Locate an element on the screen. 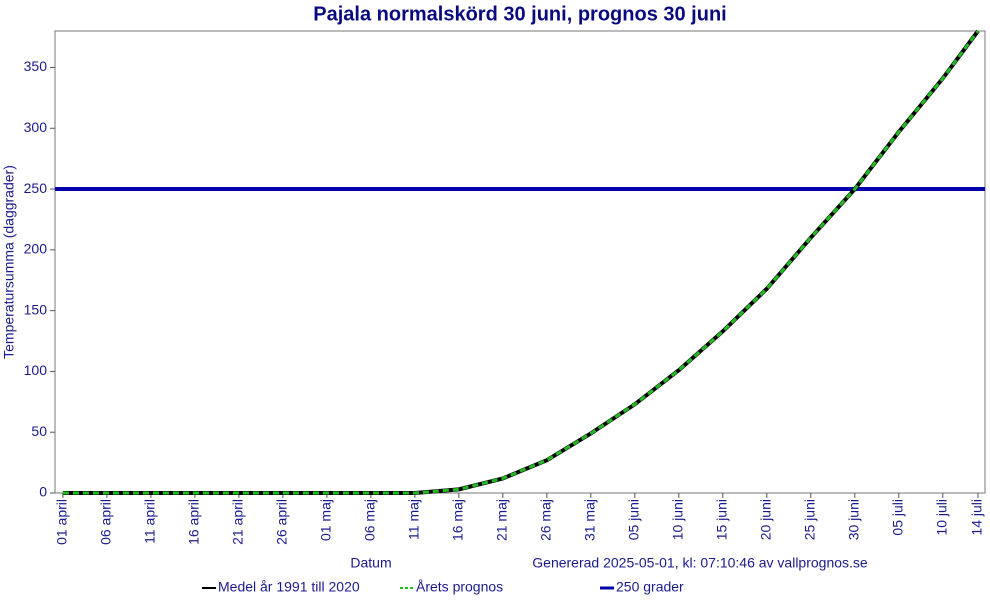 This screenshot has width=990, height=600. x-tick-label: 11 april is located at coordinates (150, 521).